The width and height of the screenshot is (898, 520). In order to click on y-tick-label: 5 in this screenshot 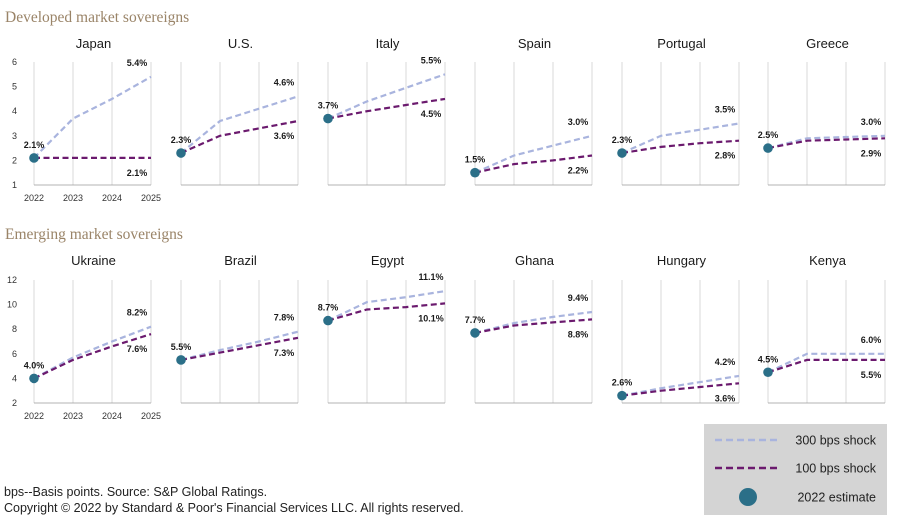, I will do `click(14, 87)`.